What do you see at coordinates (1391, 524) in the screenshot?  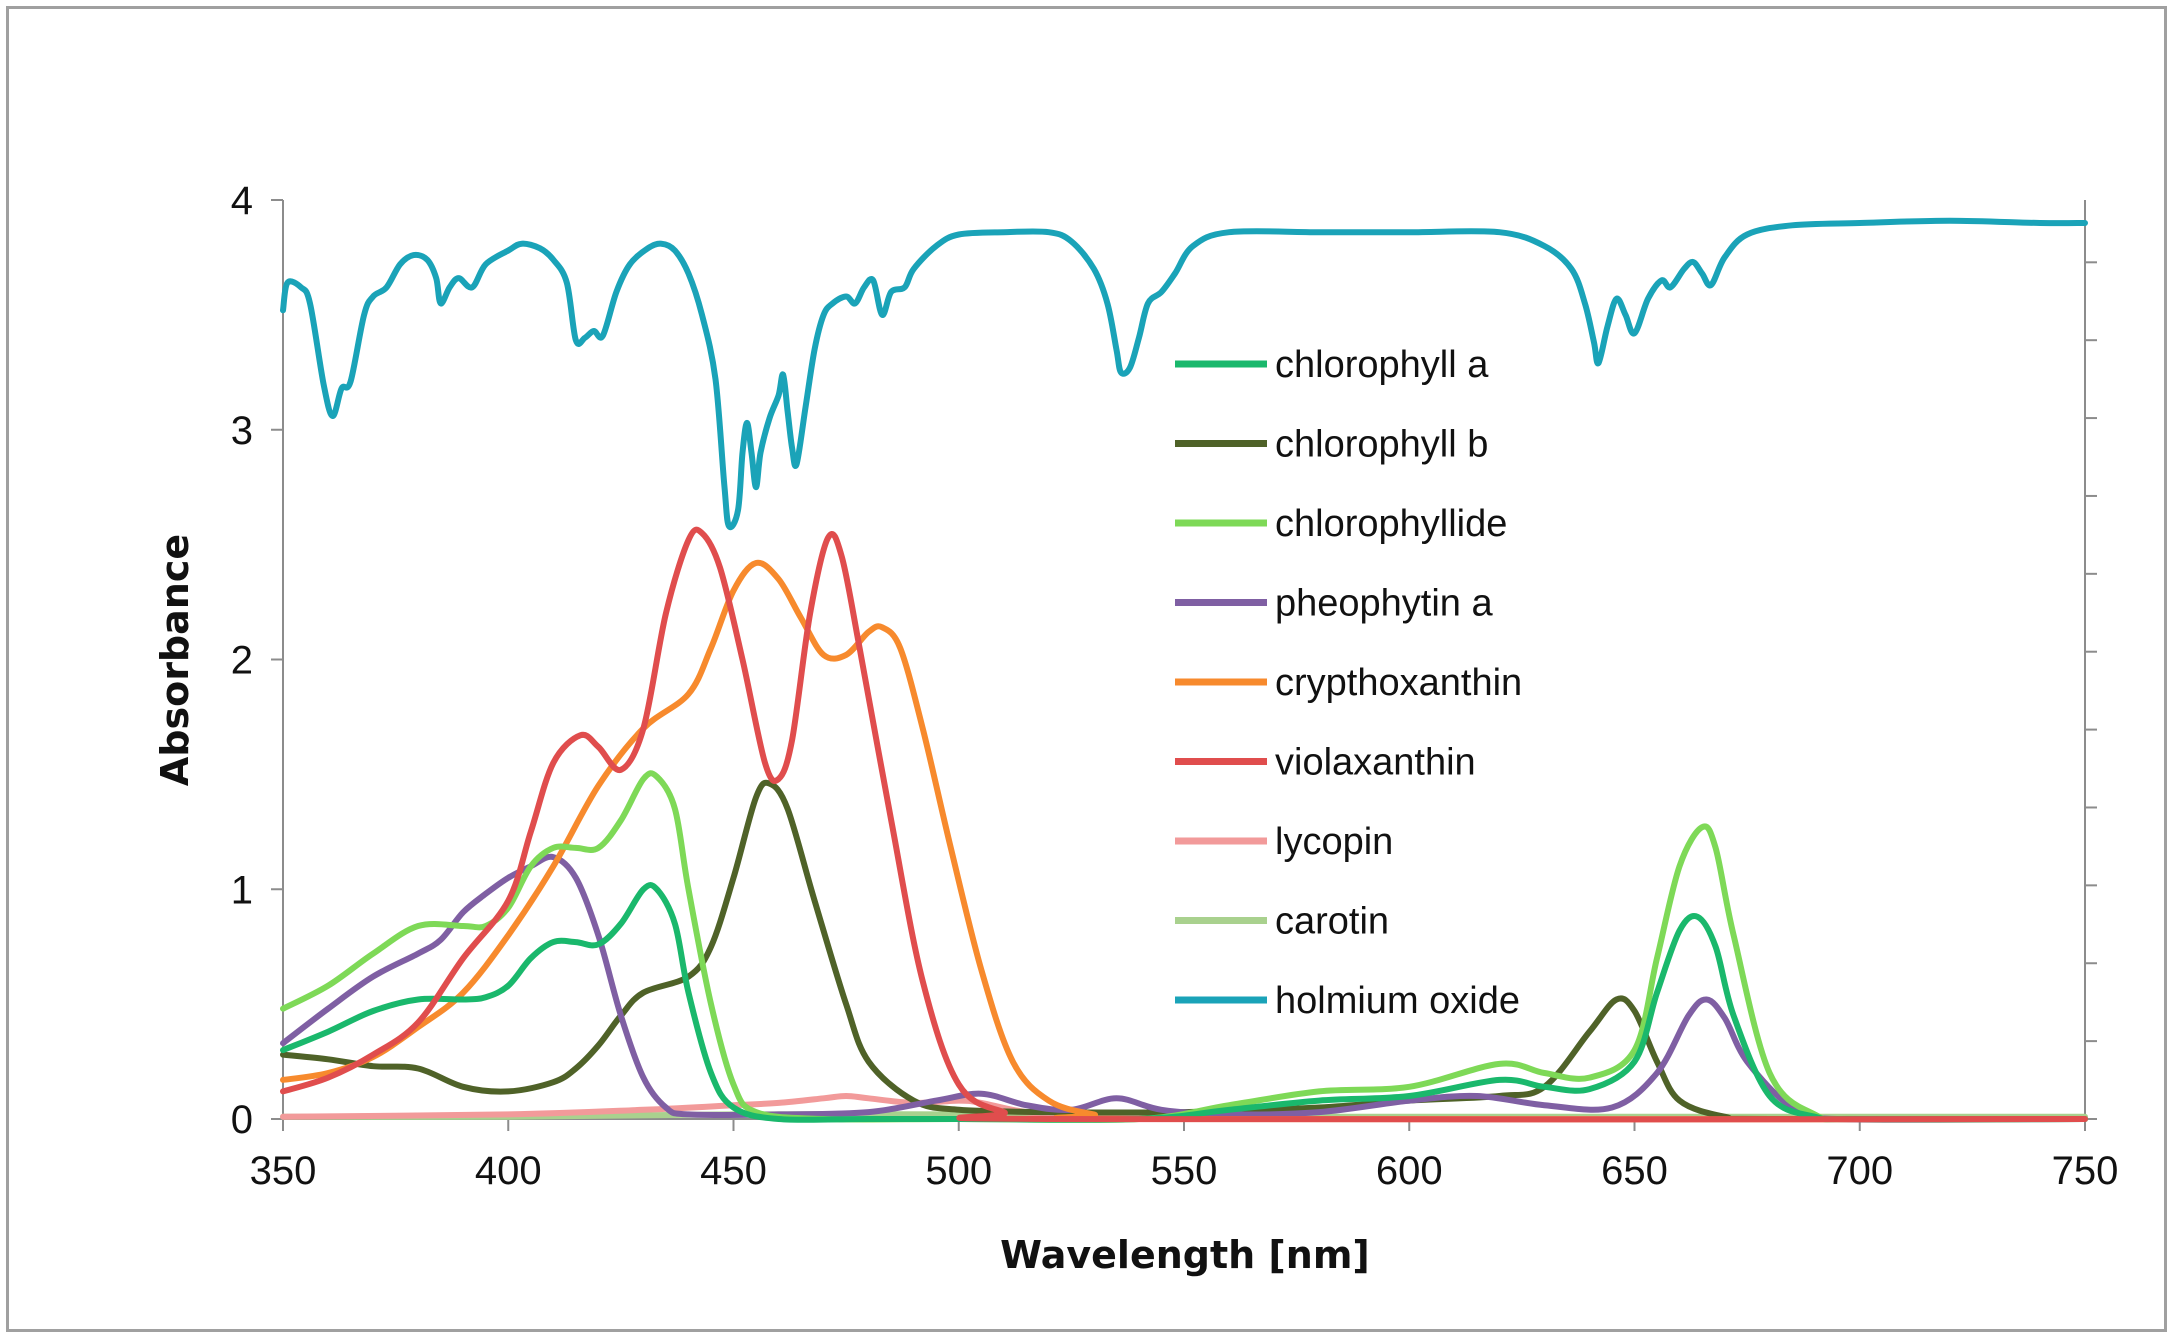 I see `legend-label-chlorophyllide: chlorophyllide` at bounding box center [1391, 524].